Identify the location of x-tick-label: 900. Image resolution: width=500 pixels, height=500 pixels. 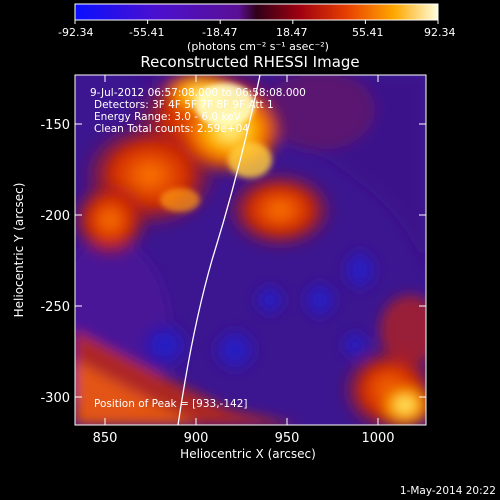
(196, 438).